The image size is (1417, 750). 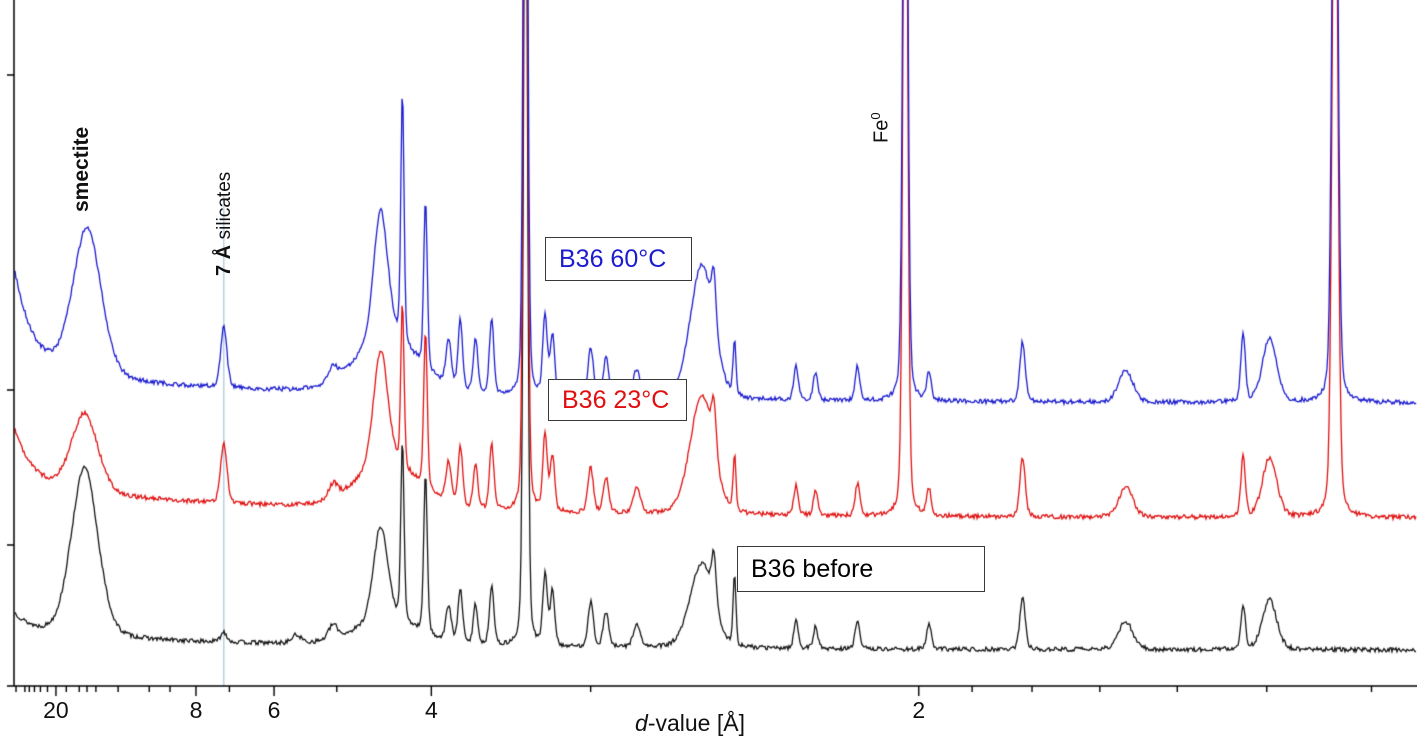 I want to click on series-label-box-b36-23c: B36 23°C, so click(x=617, y=400).